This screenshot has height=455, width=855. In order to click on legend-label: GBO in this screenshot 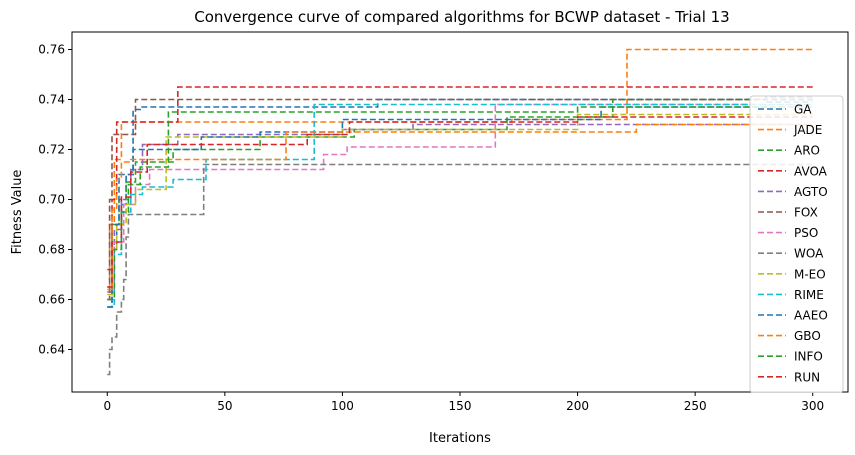, I will do `click(807, 336)`.